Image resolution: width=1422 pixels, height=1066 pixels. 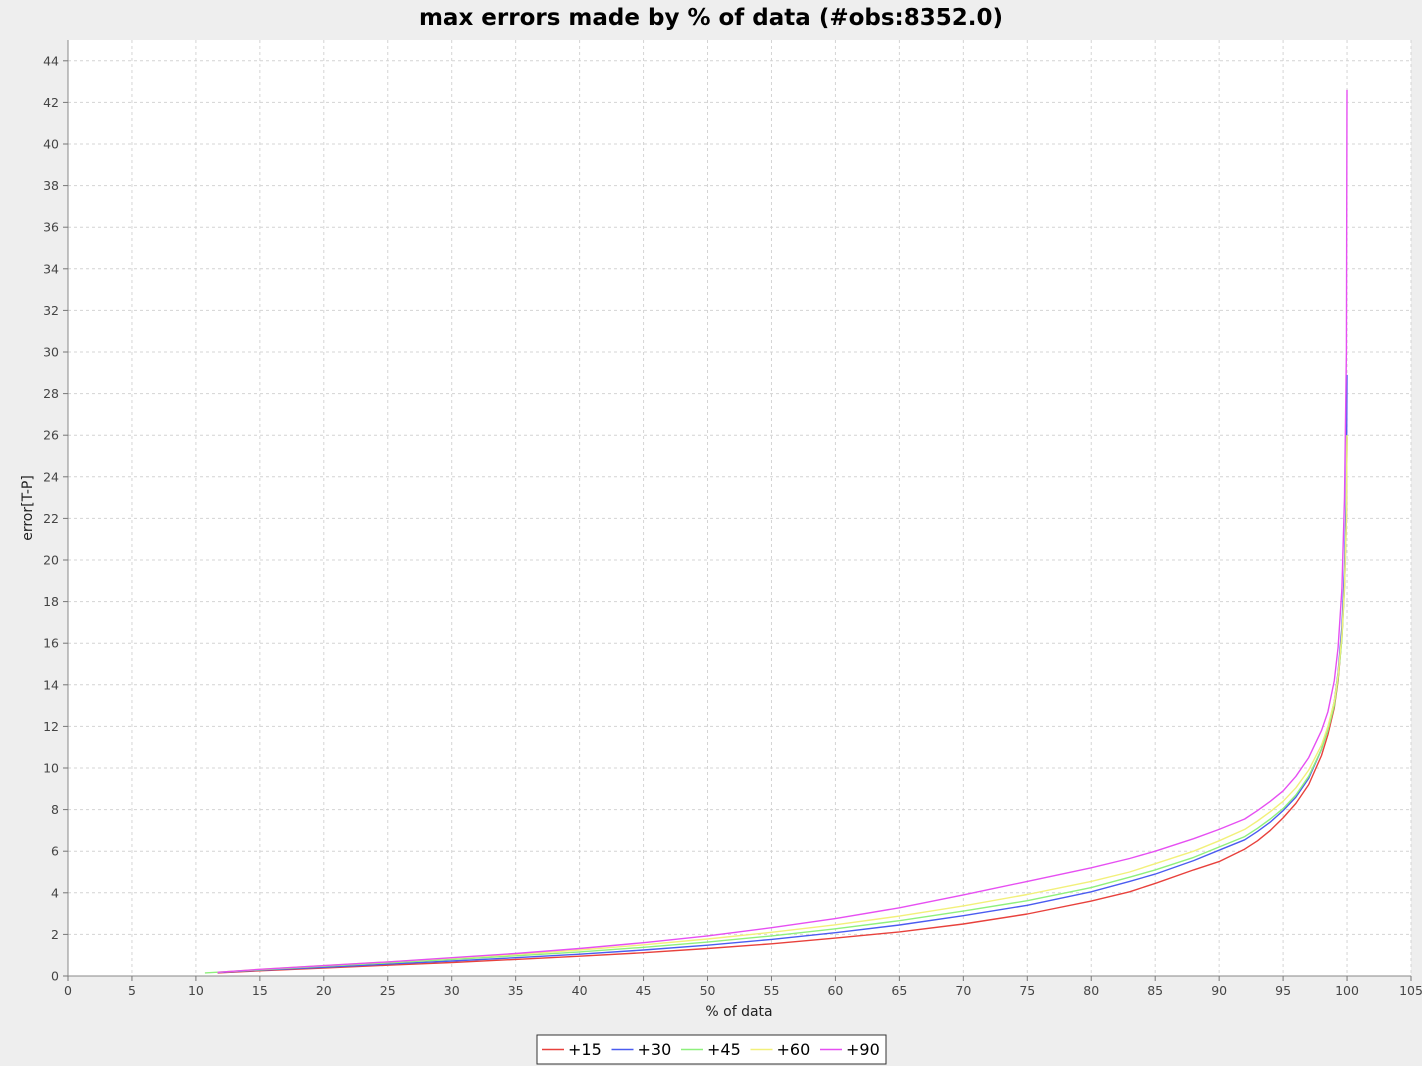 What do you see at coordinates (863, 1049) in the screenshot?
I see `legend-label: +90` at bounding box center [863, 1049].